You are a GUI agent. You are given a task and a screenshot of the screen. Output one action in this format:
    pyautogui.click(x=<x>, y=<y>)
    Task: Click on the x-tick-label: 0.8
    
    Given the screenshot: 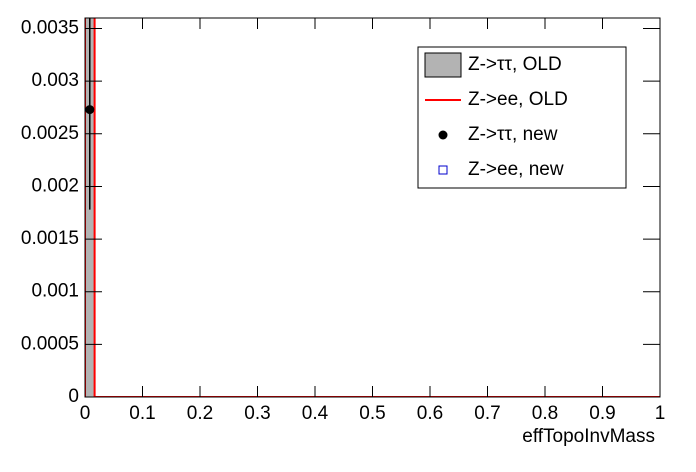 What is the action you would take?
    pyautogui.click(x=545, y=413)
    